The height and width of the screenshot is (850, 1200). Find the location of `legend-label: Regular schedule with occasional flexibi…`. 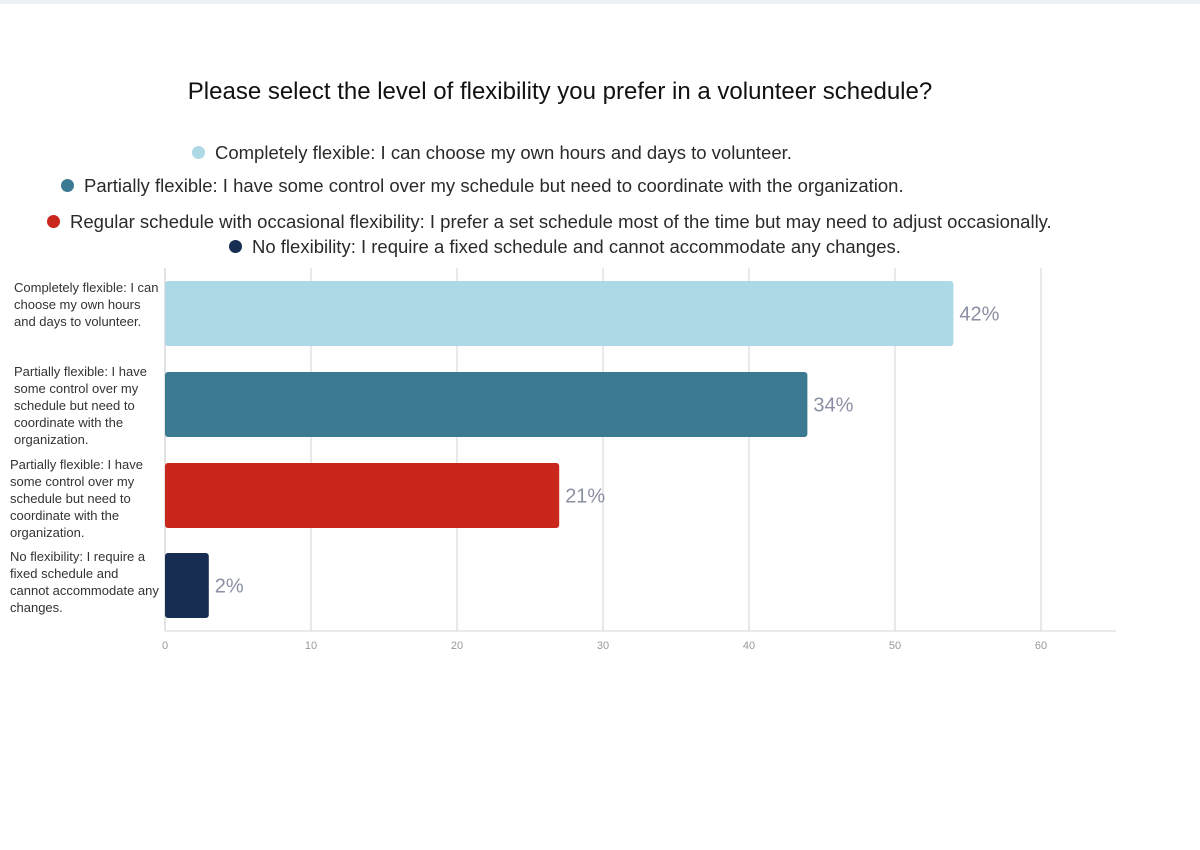

legend-label: Regular schedule with occasional flexibi… is located at coordinates (561, 221).